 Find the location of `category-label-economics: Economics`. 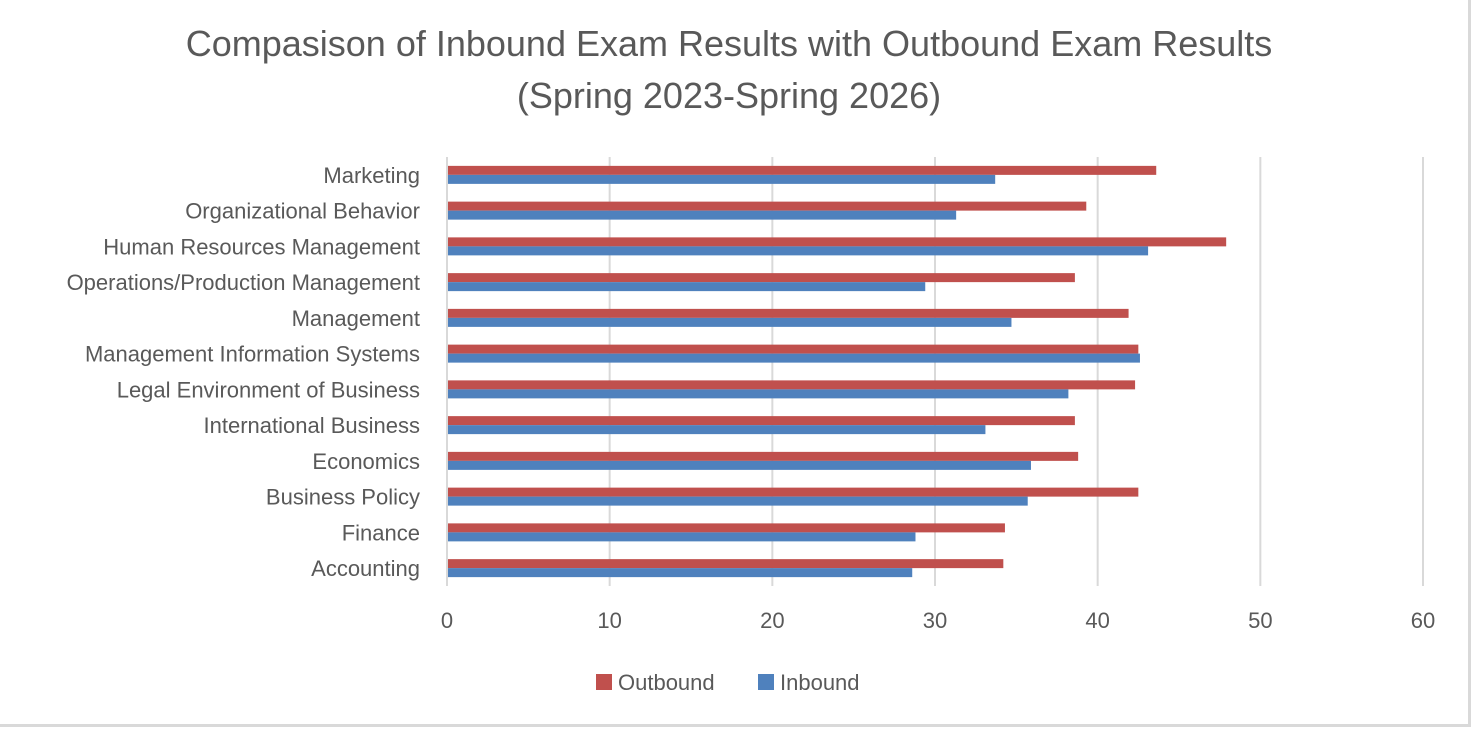

category-label-economics: Economics is located at coordinates (366, 461).